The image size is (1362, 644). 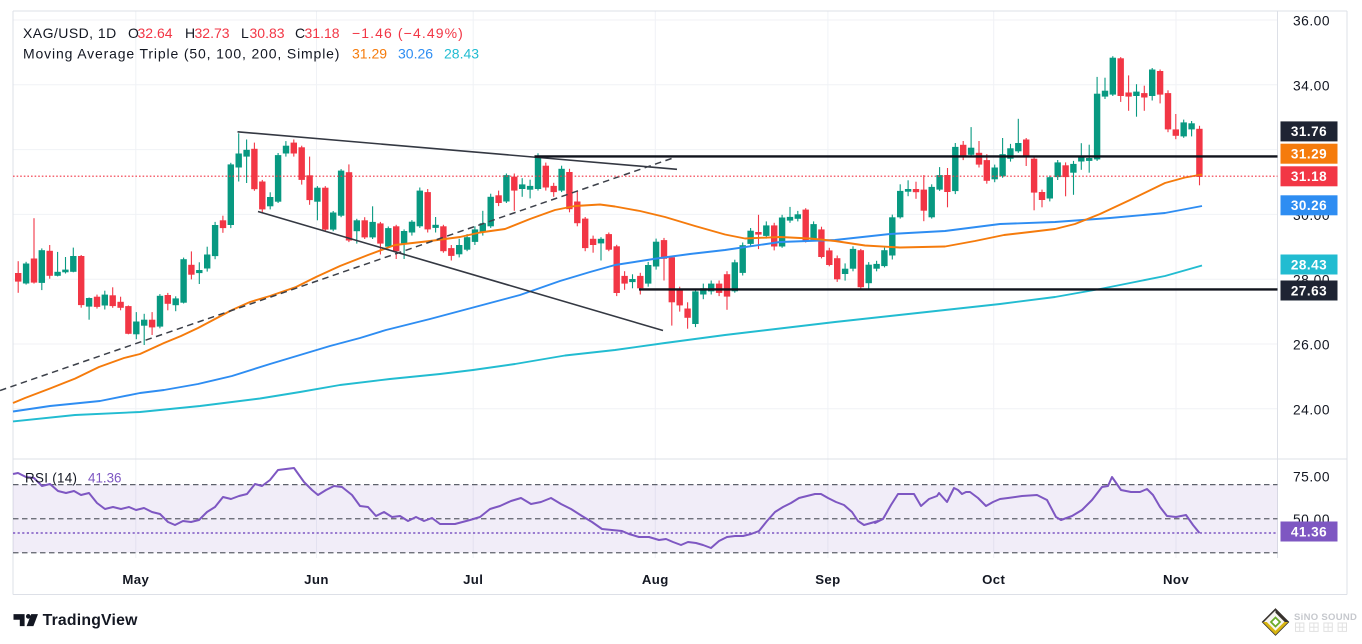 I want to click on svg-text: 30.83, so click(x=267, y=33).